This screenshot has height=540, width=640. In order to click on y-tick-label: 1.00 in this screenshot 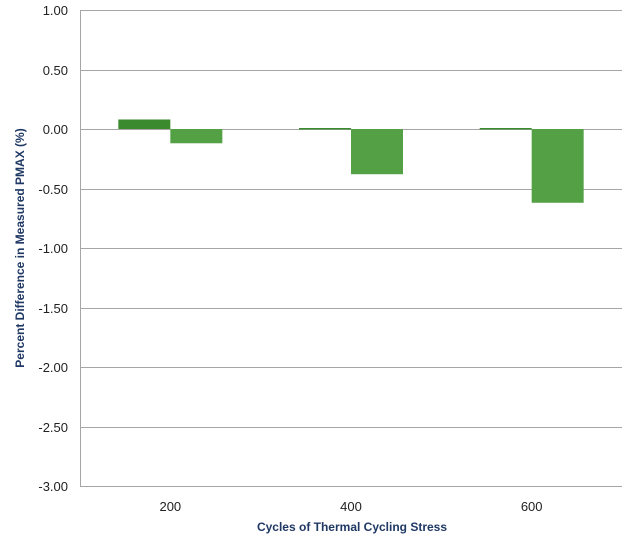, I will do `click(55, 10)`.